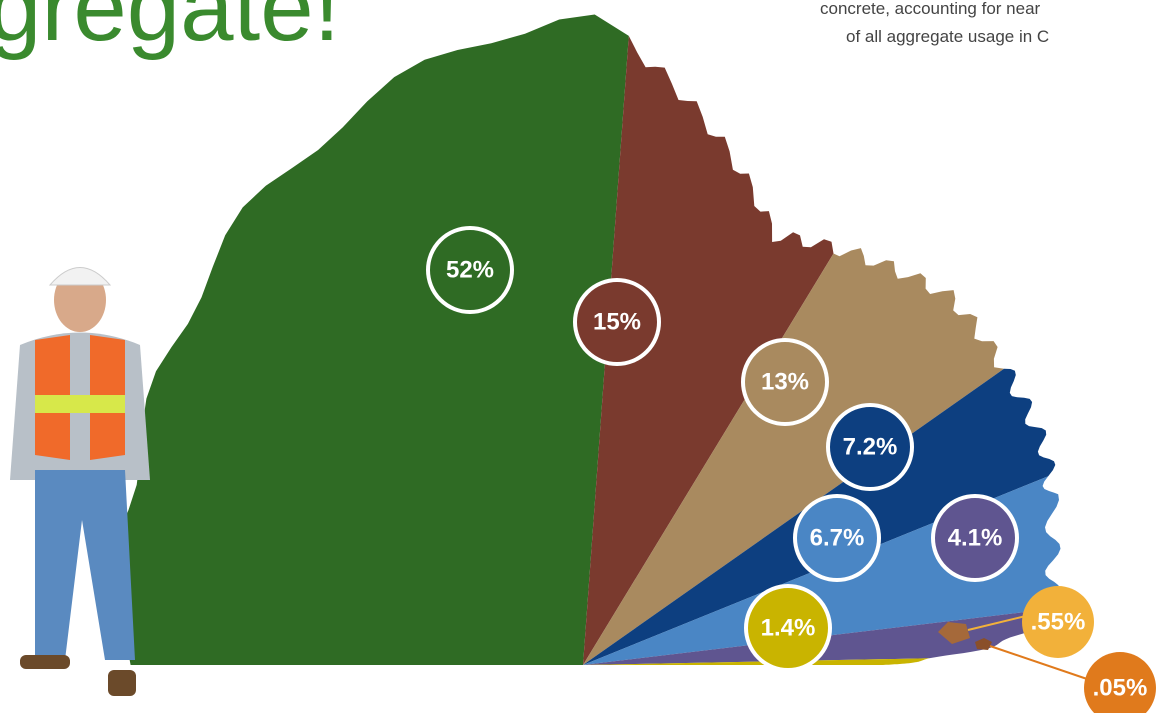 This screenshot has width=1167, height=713. I want to click on worker, so click(80, 481).